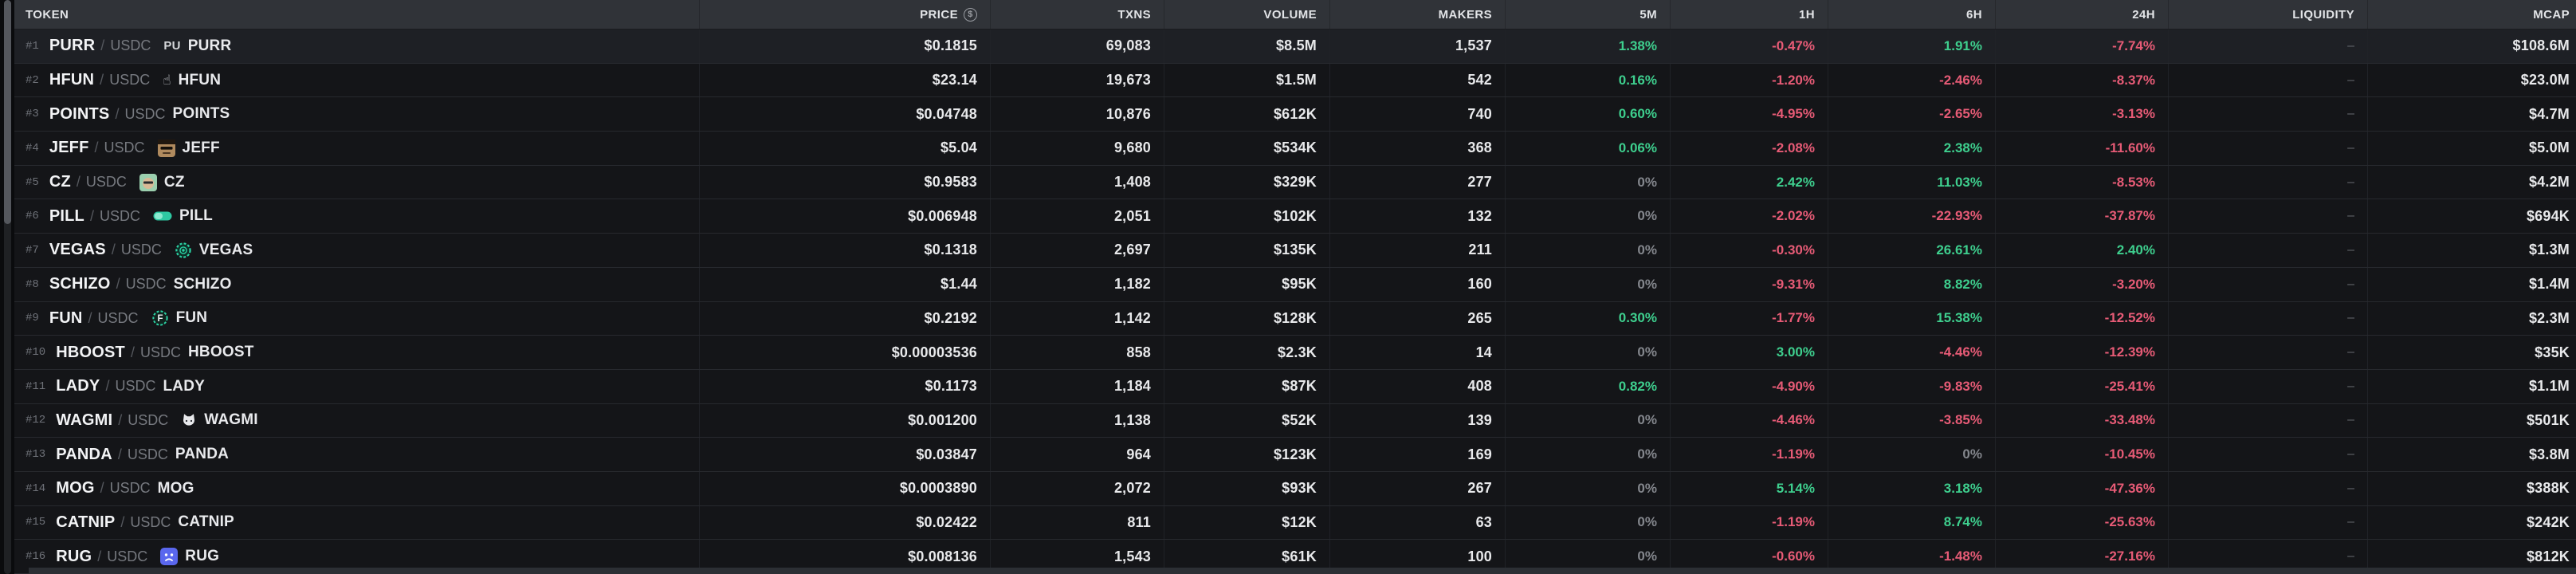 Image resolution: width=2576 pixels, height=574 pixels. Describe the element at coordinates (78, 386) in the screenshot. I see `token-symbol: LADY` at that location.